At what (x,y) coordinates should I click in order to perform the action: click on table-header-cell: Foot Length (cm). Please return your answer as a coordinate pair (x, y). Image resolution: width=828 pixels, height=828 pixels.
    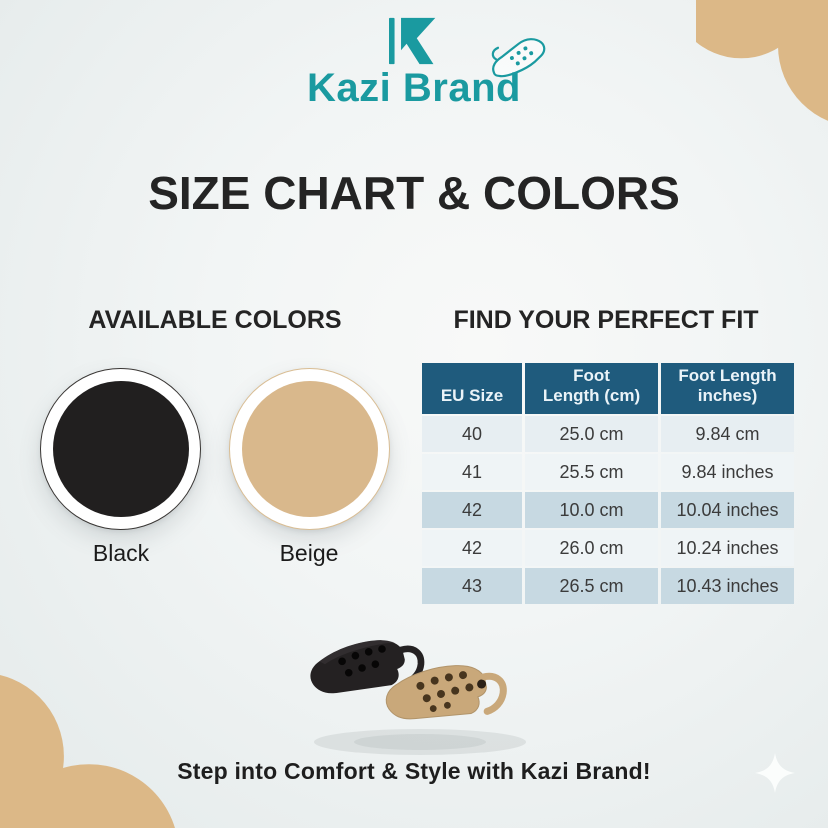
    Looking at the image, I should click on (591, 388).